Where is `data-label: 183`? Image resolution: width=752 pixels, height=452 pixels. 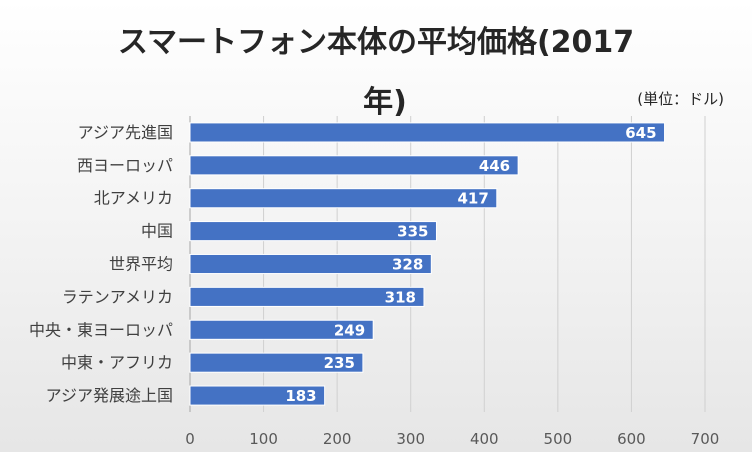
data-label: 183 is located at coordinates (300, 396).